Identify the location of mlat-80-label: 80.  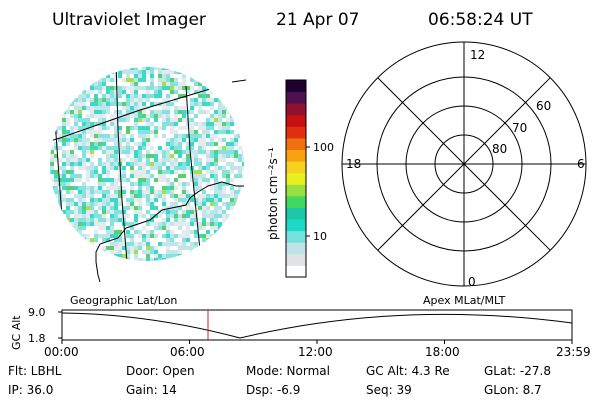
(499, 149).